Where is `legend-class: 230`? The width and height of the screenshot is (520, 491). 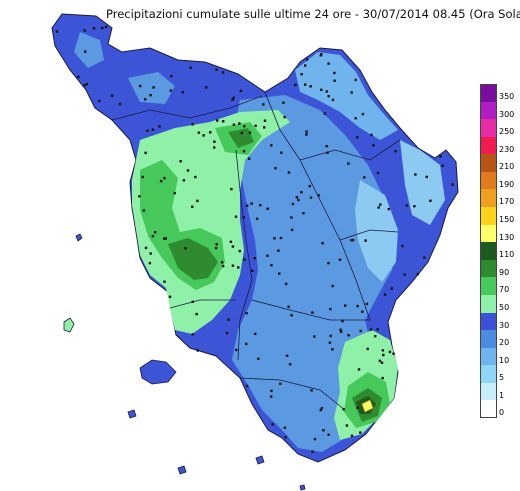 legend-class: 230 is located at coordinates (499, 145).